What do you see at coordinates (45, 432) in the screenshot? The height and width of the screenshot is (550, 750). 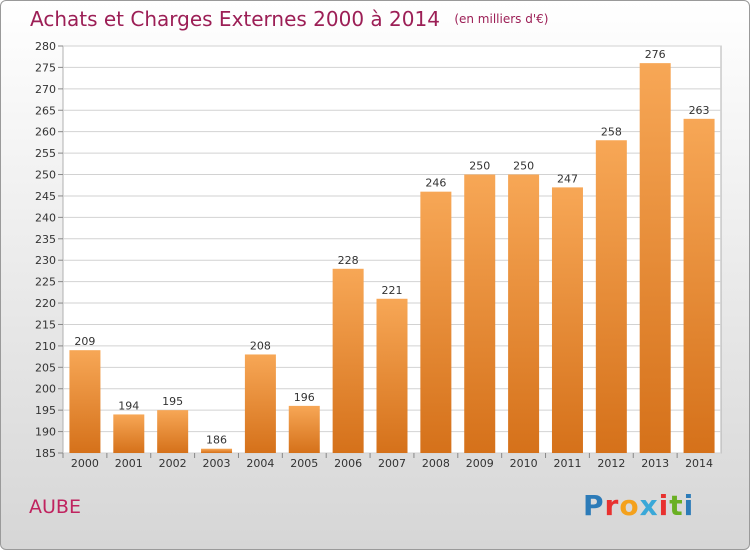 I see `y-tick-label: 190` at bounding box center [45, 432].